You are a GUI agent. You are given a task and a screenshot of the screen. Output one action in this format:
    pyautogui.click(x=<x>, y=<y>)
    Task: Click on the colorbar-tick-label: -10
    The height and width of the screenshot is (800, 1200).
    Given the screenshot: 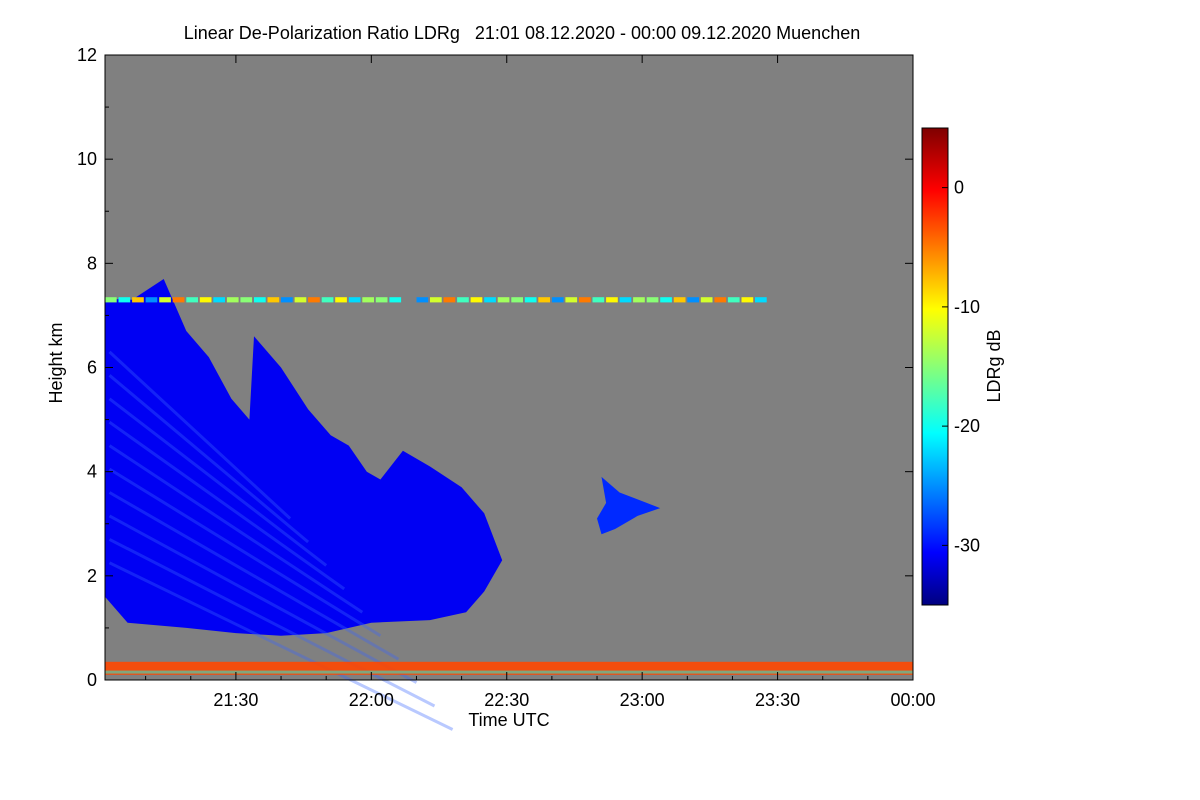 What is the action you would take?
    pyautogui.click(x=967, y=307)
    